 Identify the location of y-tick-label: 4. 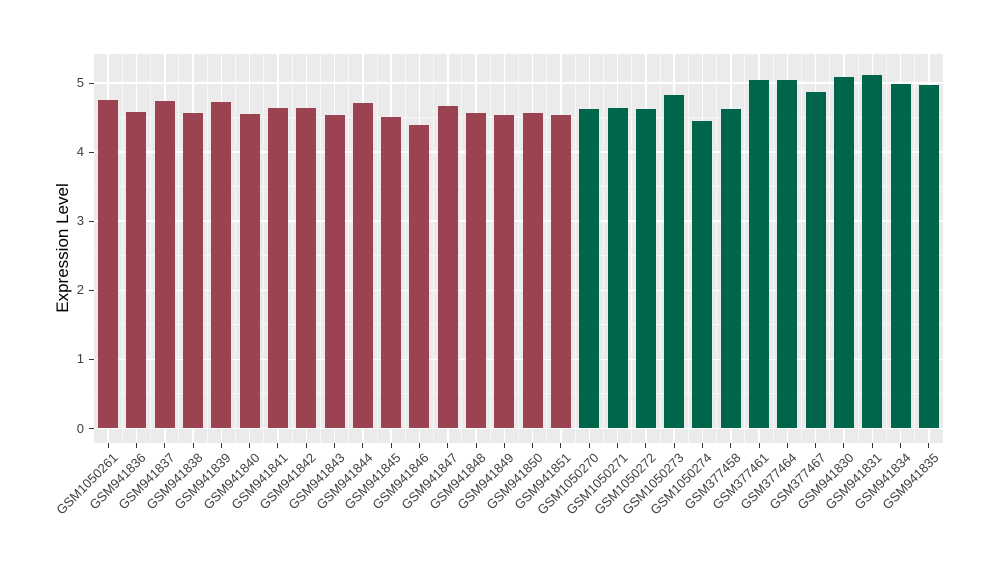
(80, 152).